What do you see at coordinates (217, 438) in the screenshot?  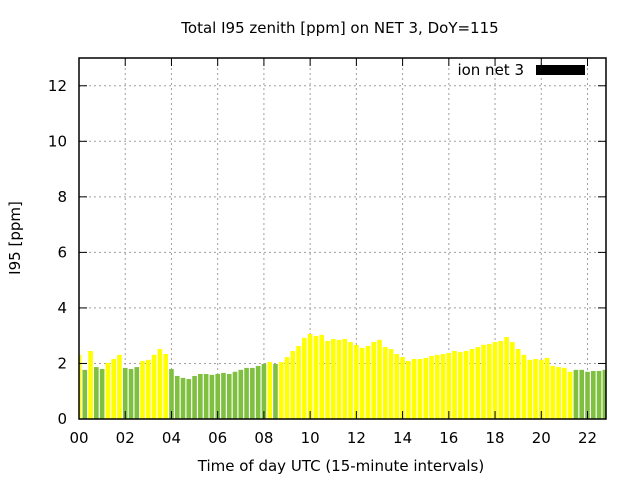 I see `x-tick-label: 06` at bounding box center [217, 438].